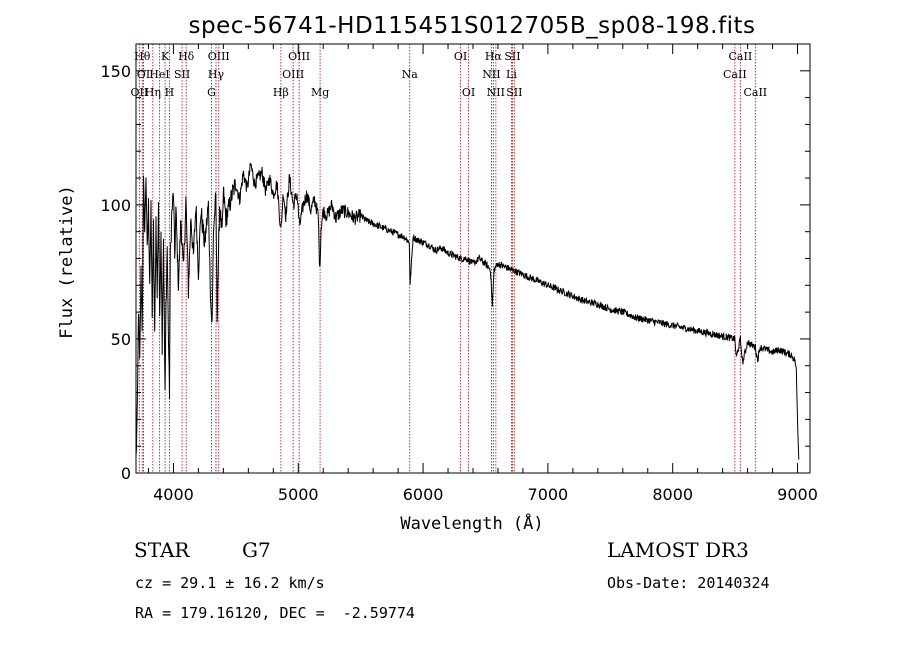 This screenshot has width=900, height=649. Describe the element at coordinates (275, 613) in the screenshot. I see `sky-coordinates: RA = 179.16120, DEC = -2.59774` at that location.